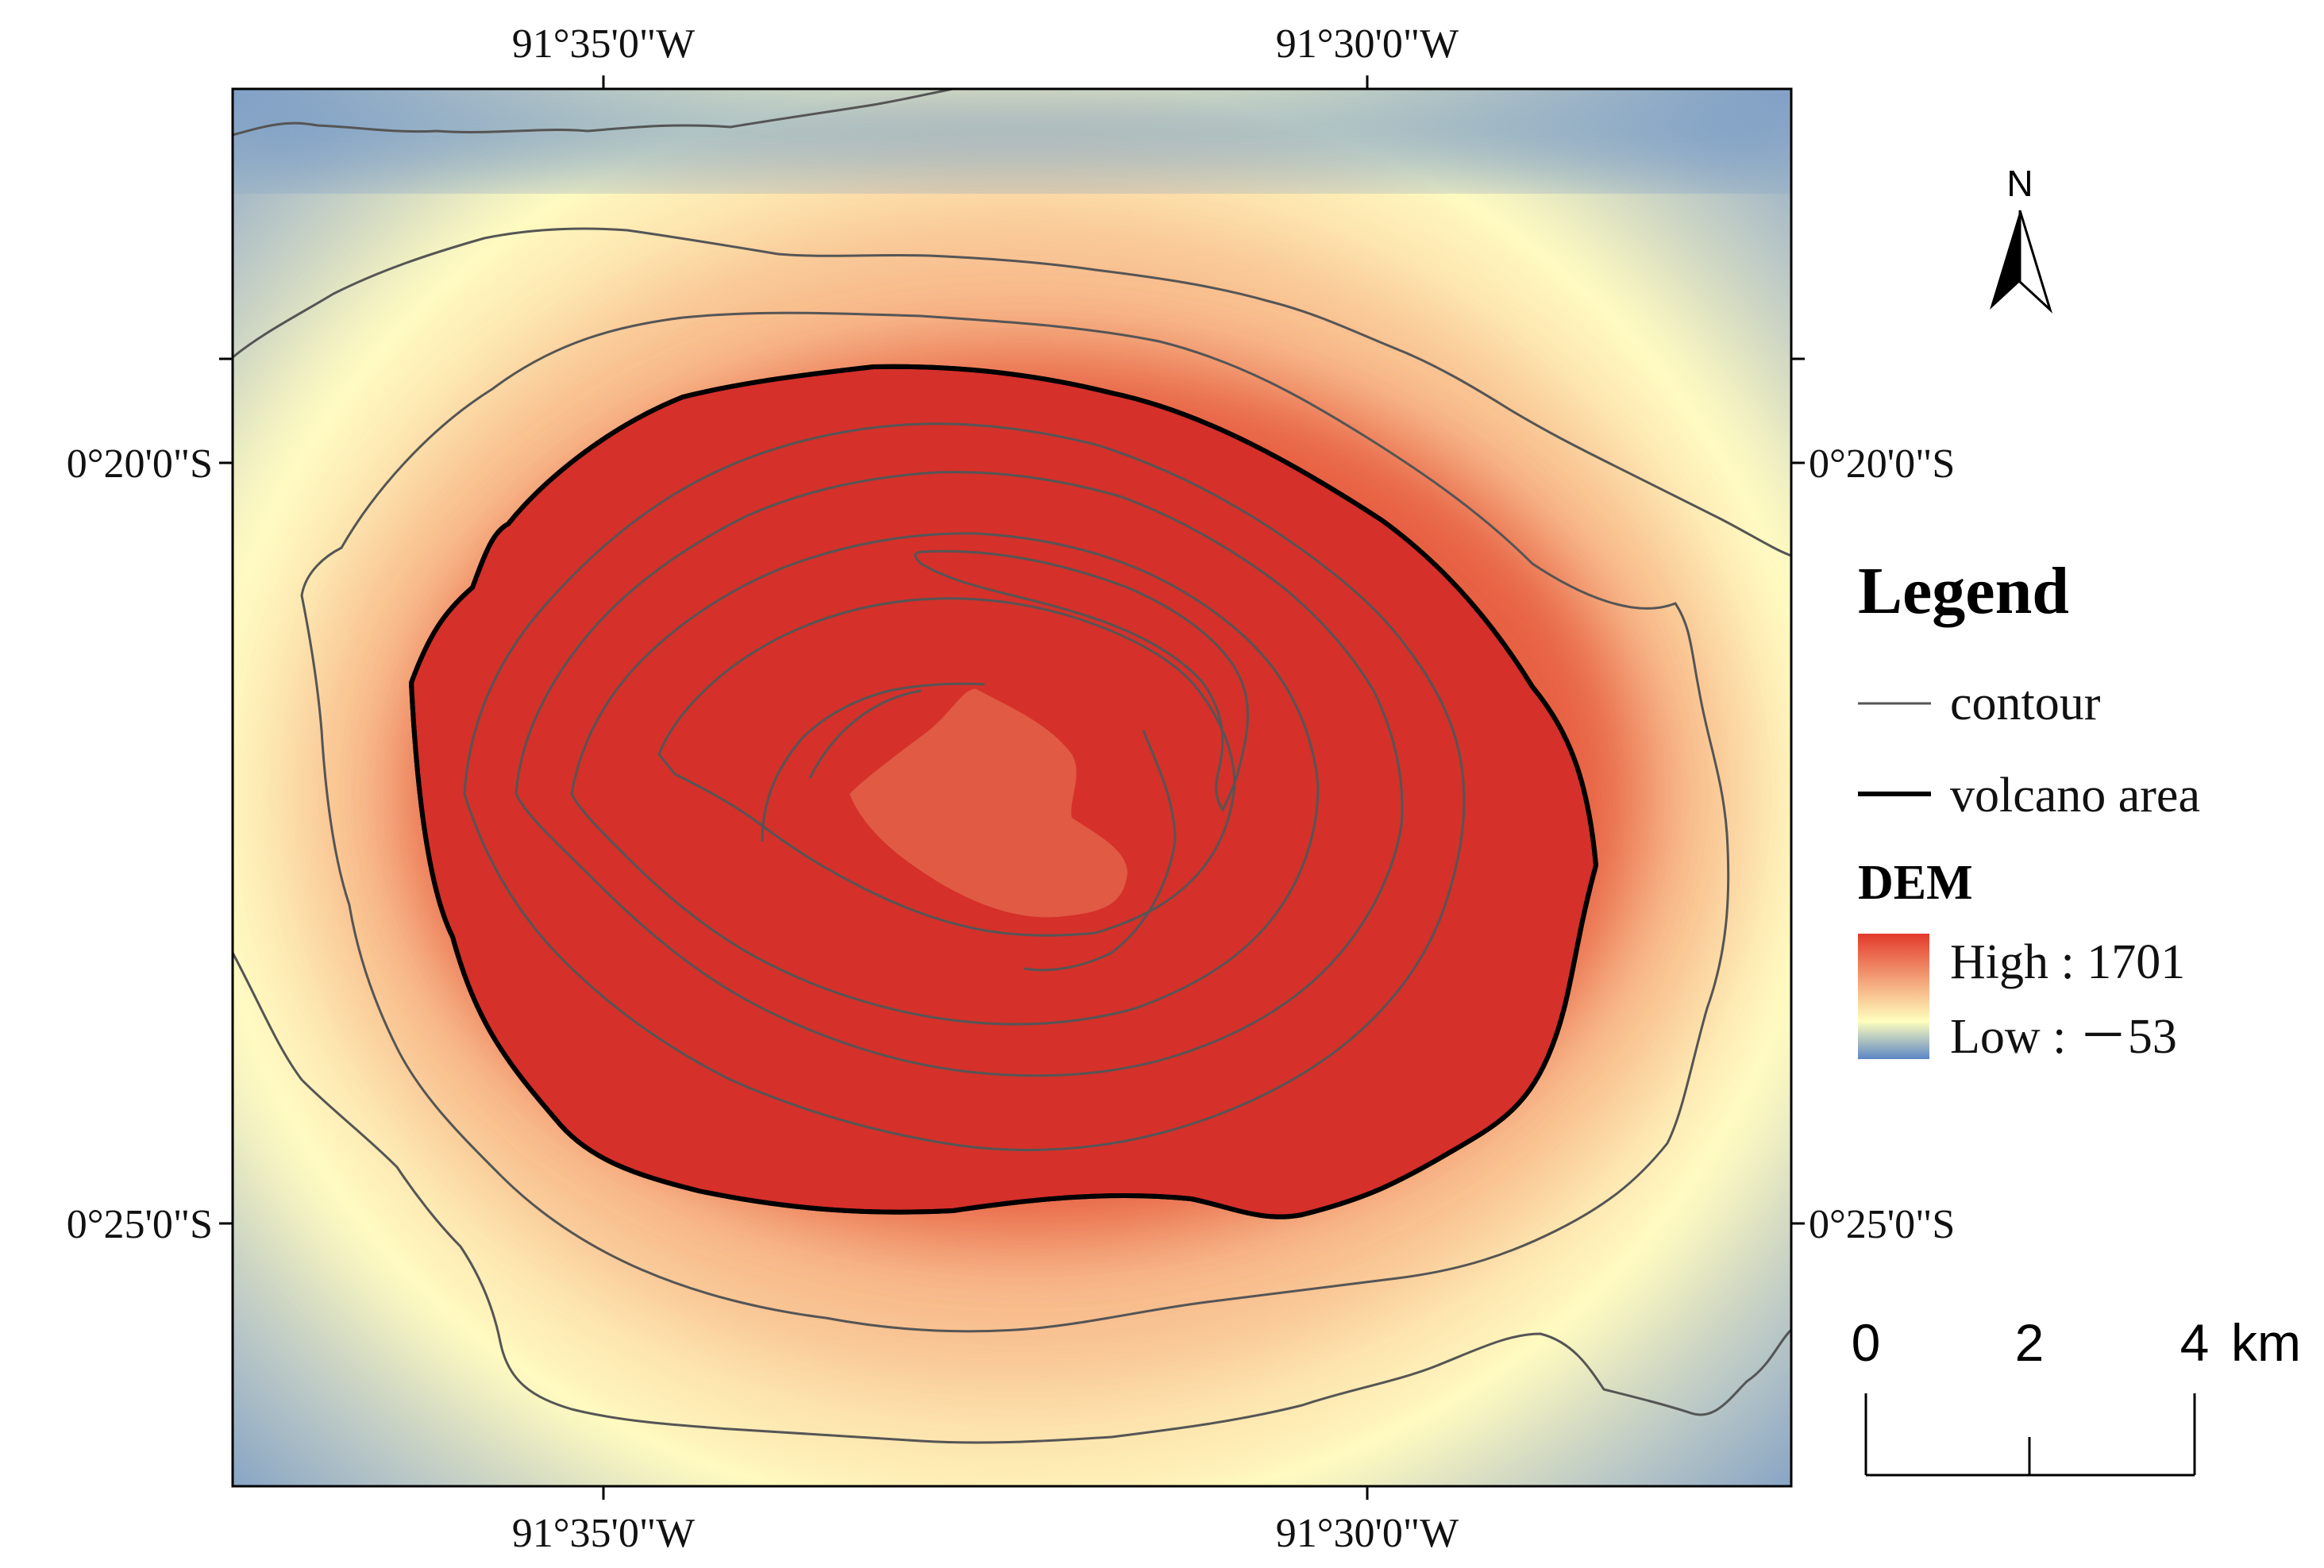  Describe the element at coordinates (989, 803) in the screenshot. I see `crater` at that location.